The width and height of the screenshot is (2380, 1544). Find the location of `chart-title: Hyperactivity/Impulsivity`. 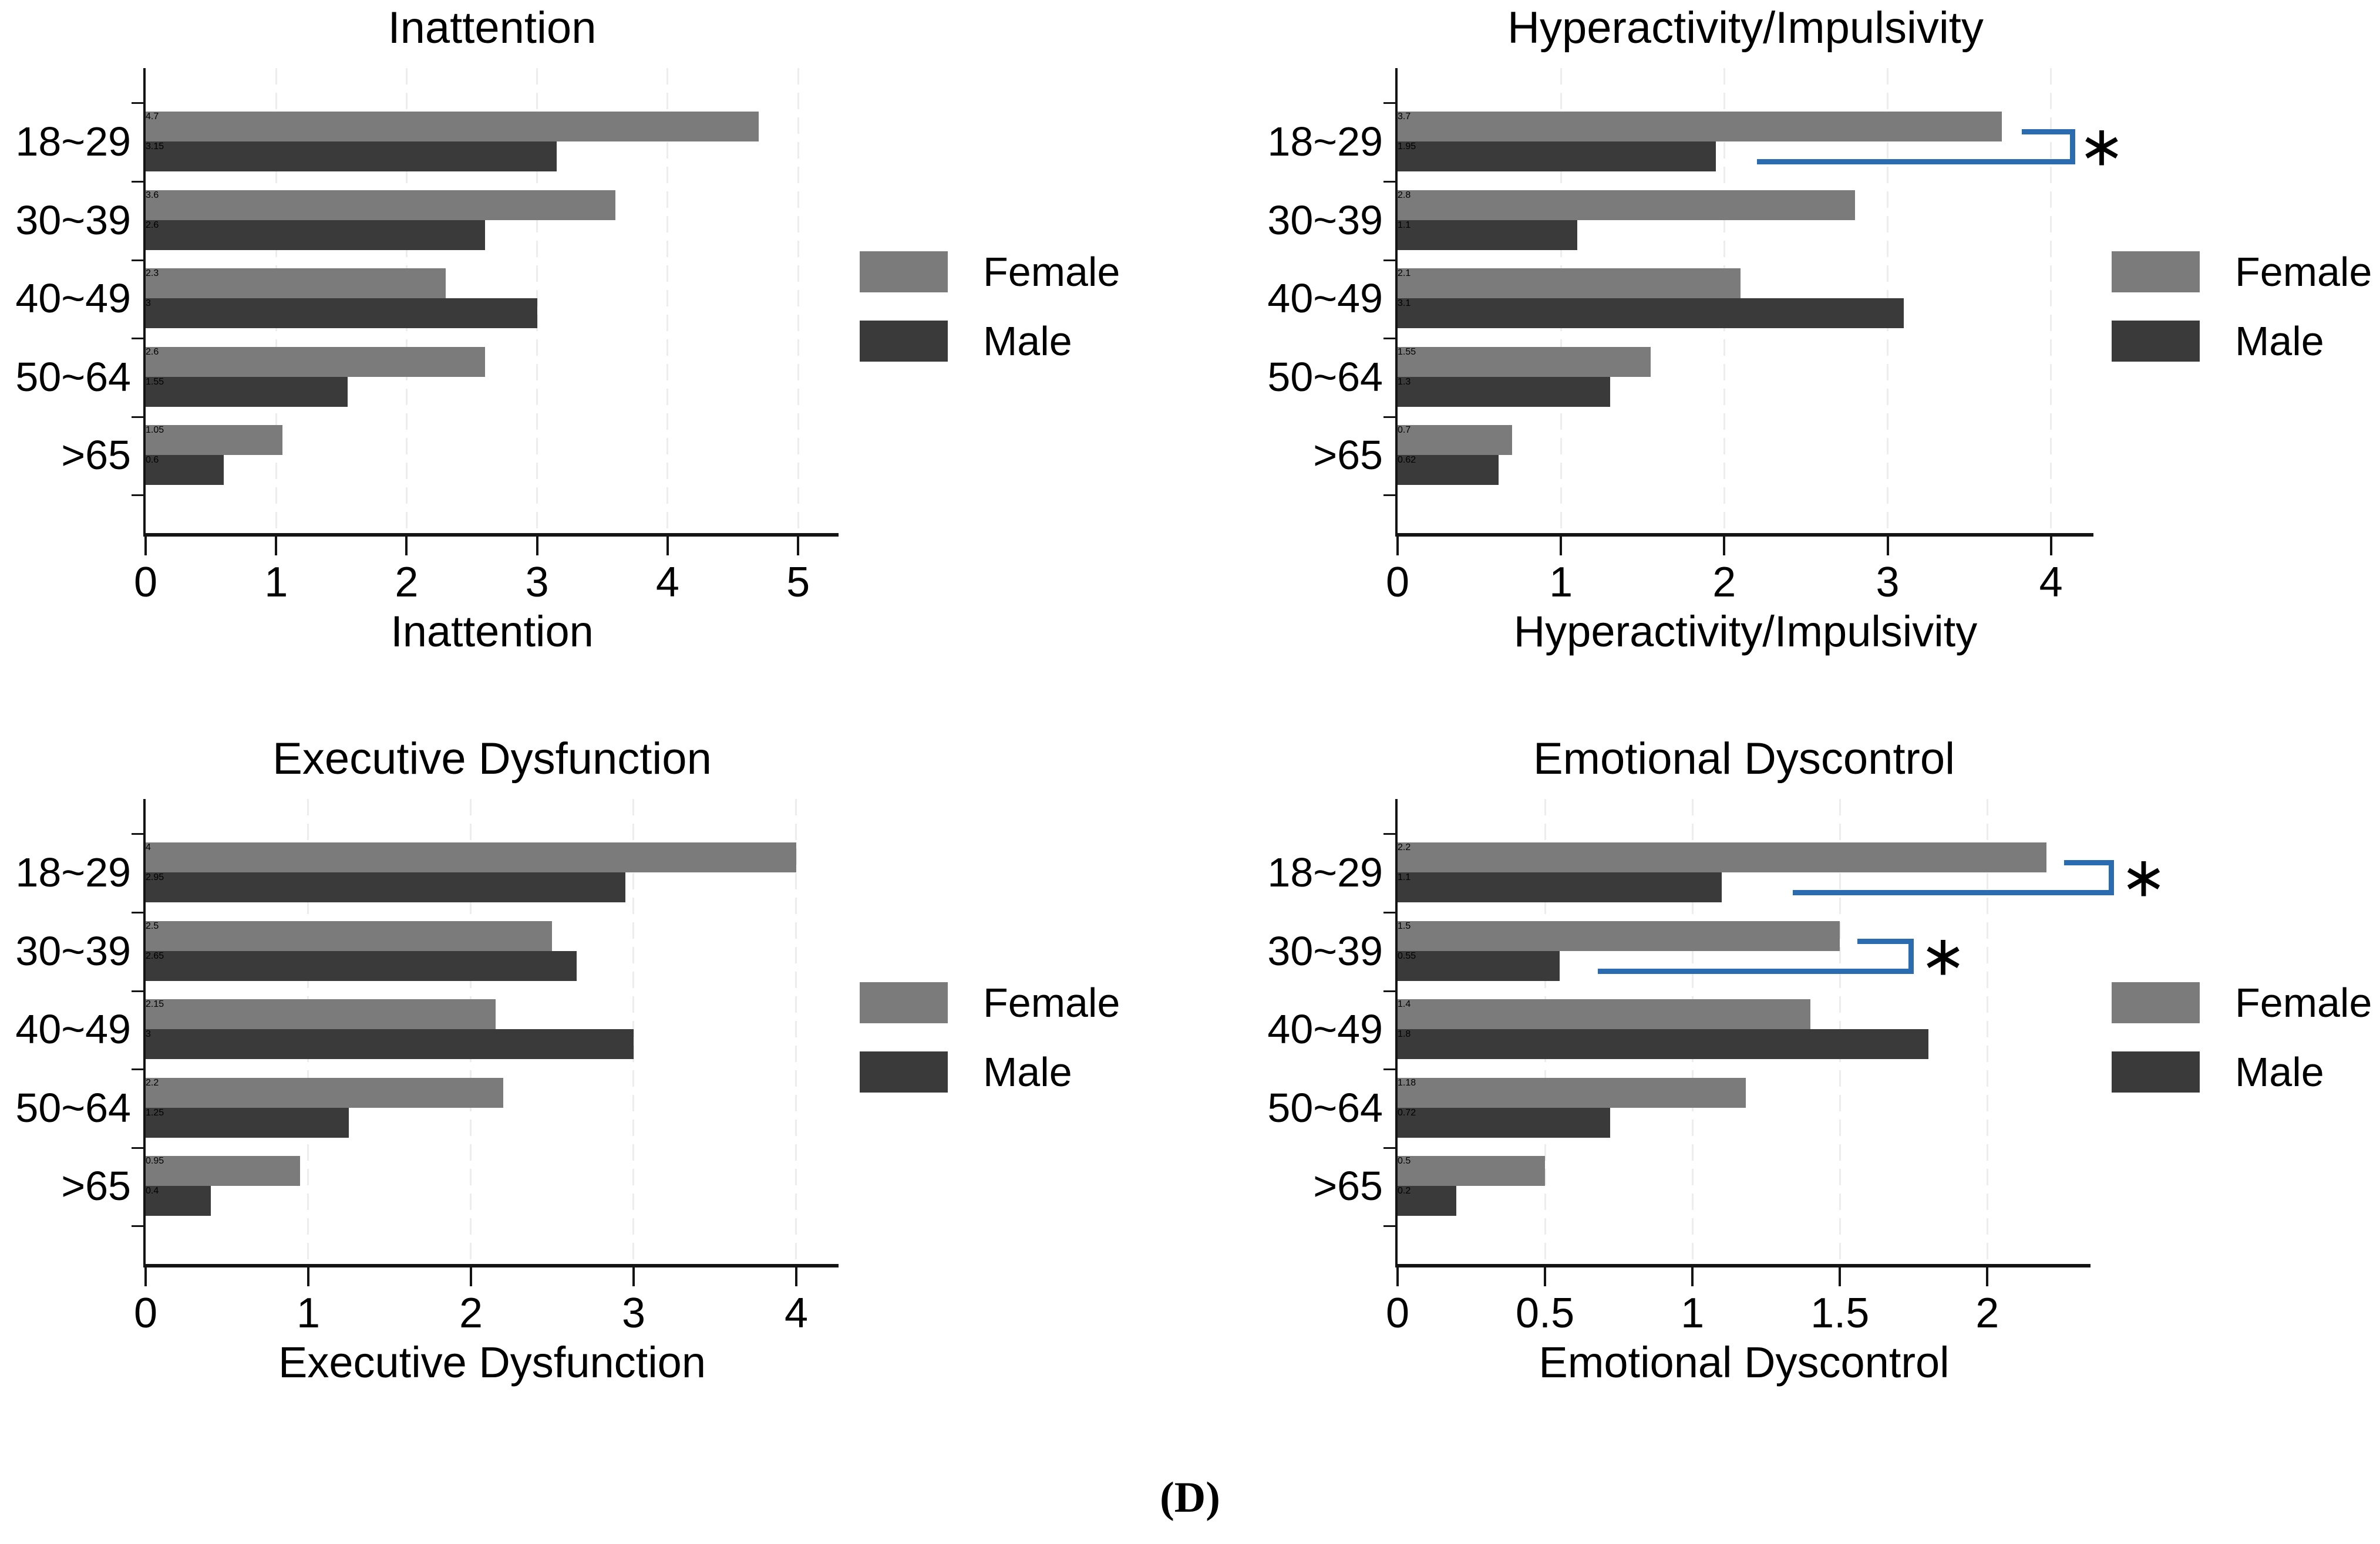

chart-title: Hyperactivity/Impulsivity is located at coordinates (1746, 28).